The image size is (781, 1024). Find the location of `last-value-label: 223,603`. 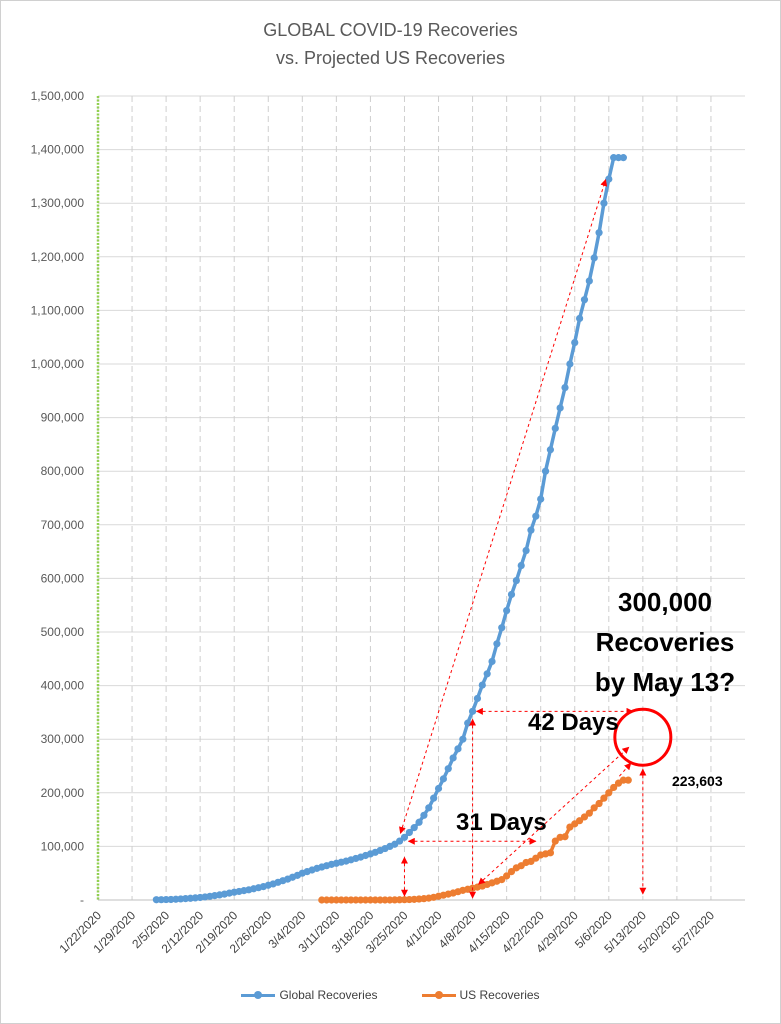

last-value-label: 223,603 is located at coordinates (697, 781).